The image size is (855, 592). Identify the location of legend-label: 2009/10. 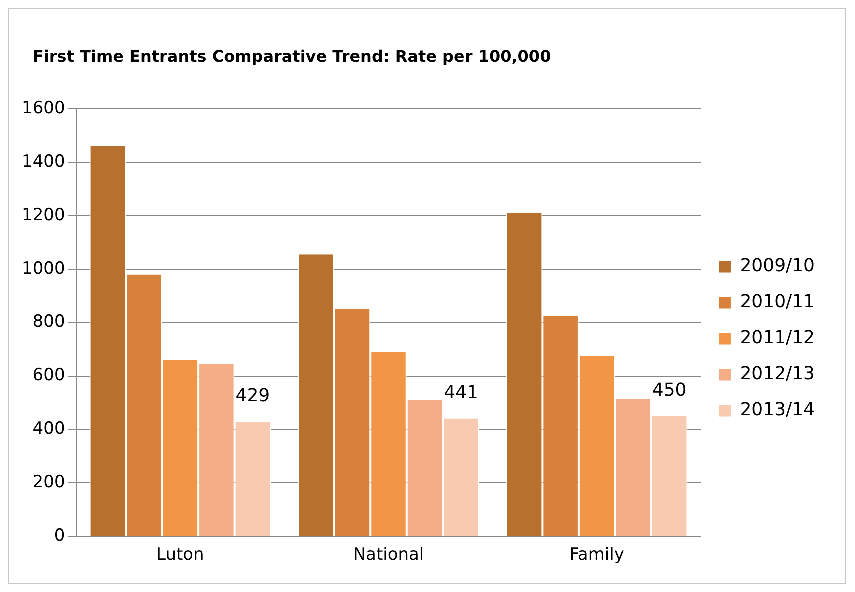
(778, 266).